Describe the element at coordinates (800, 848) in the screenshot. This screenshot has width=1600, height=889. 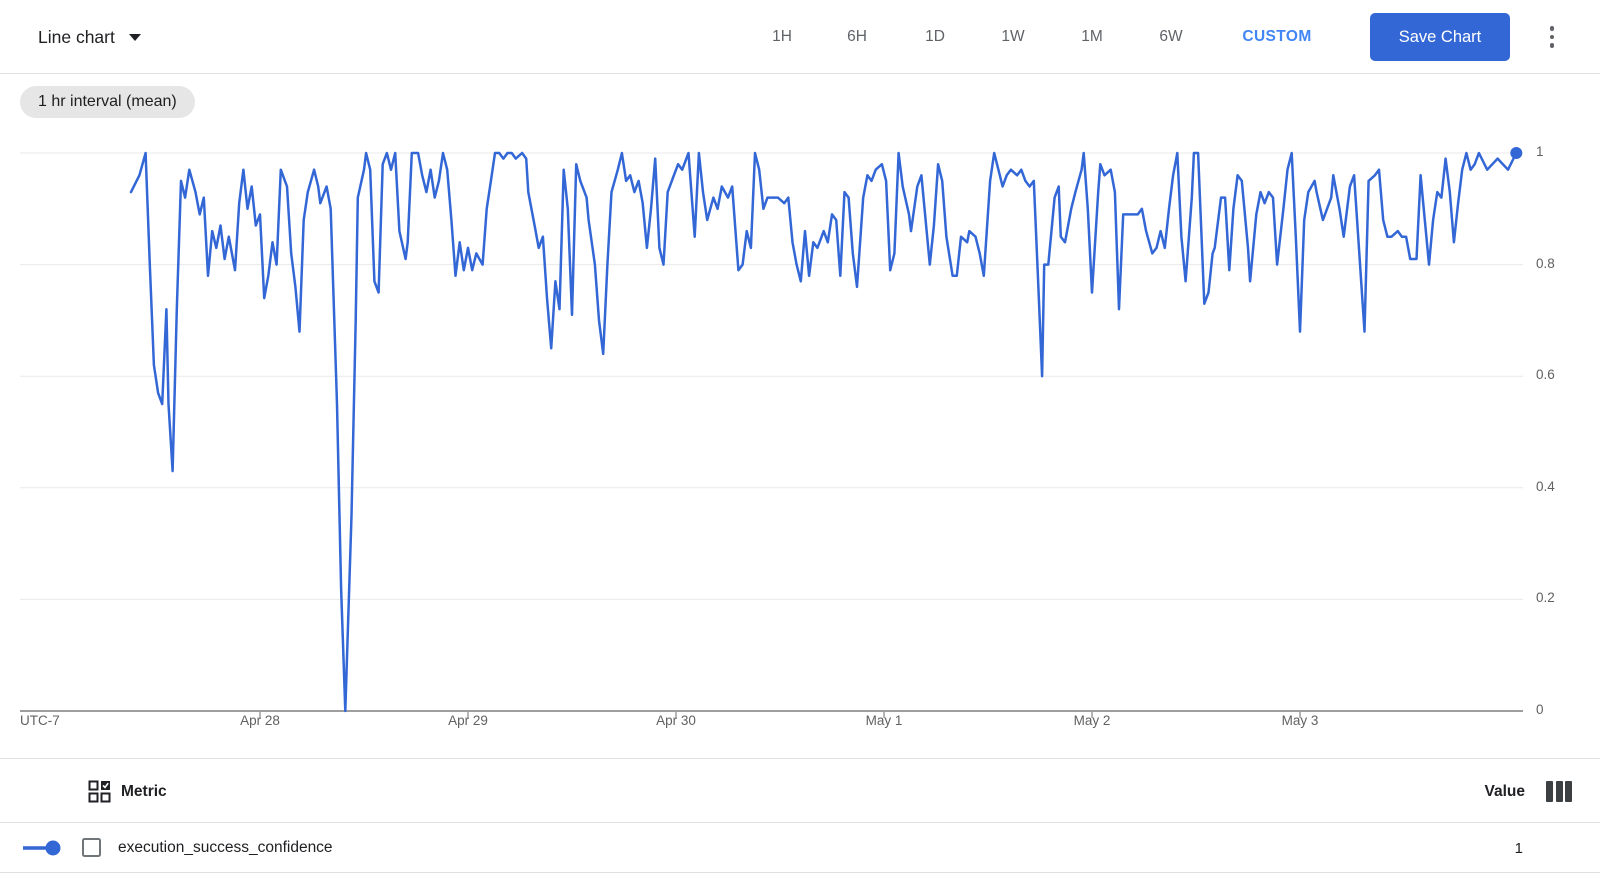
I see `metric-table-row: execution_success_confidence 1` at that location.